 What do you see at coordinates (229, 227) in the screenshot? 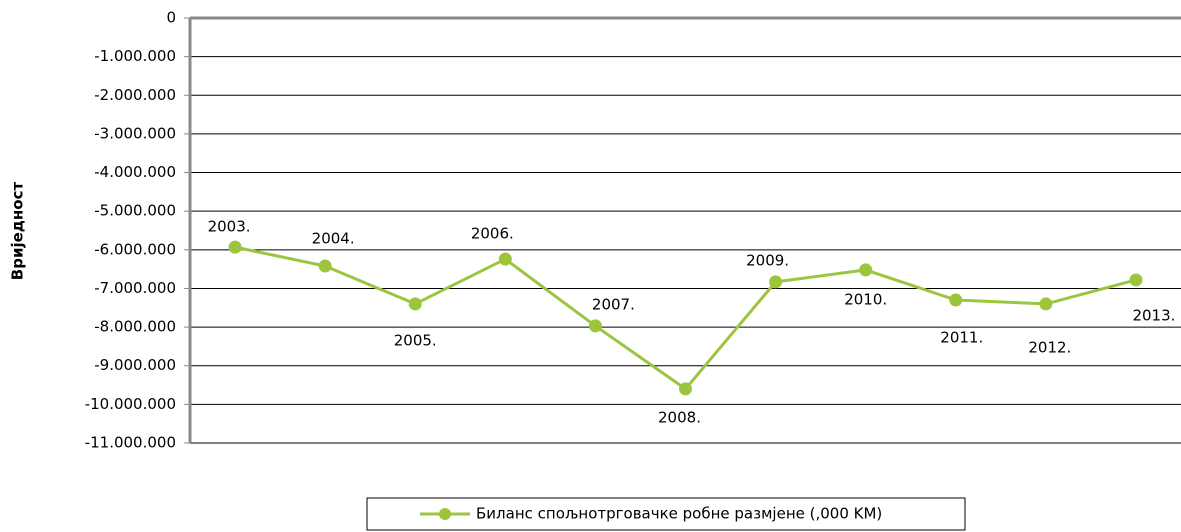
I see `point-label: 2003.` at bounding box center [229, 227].